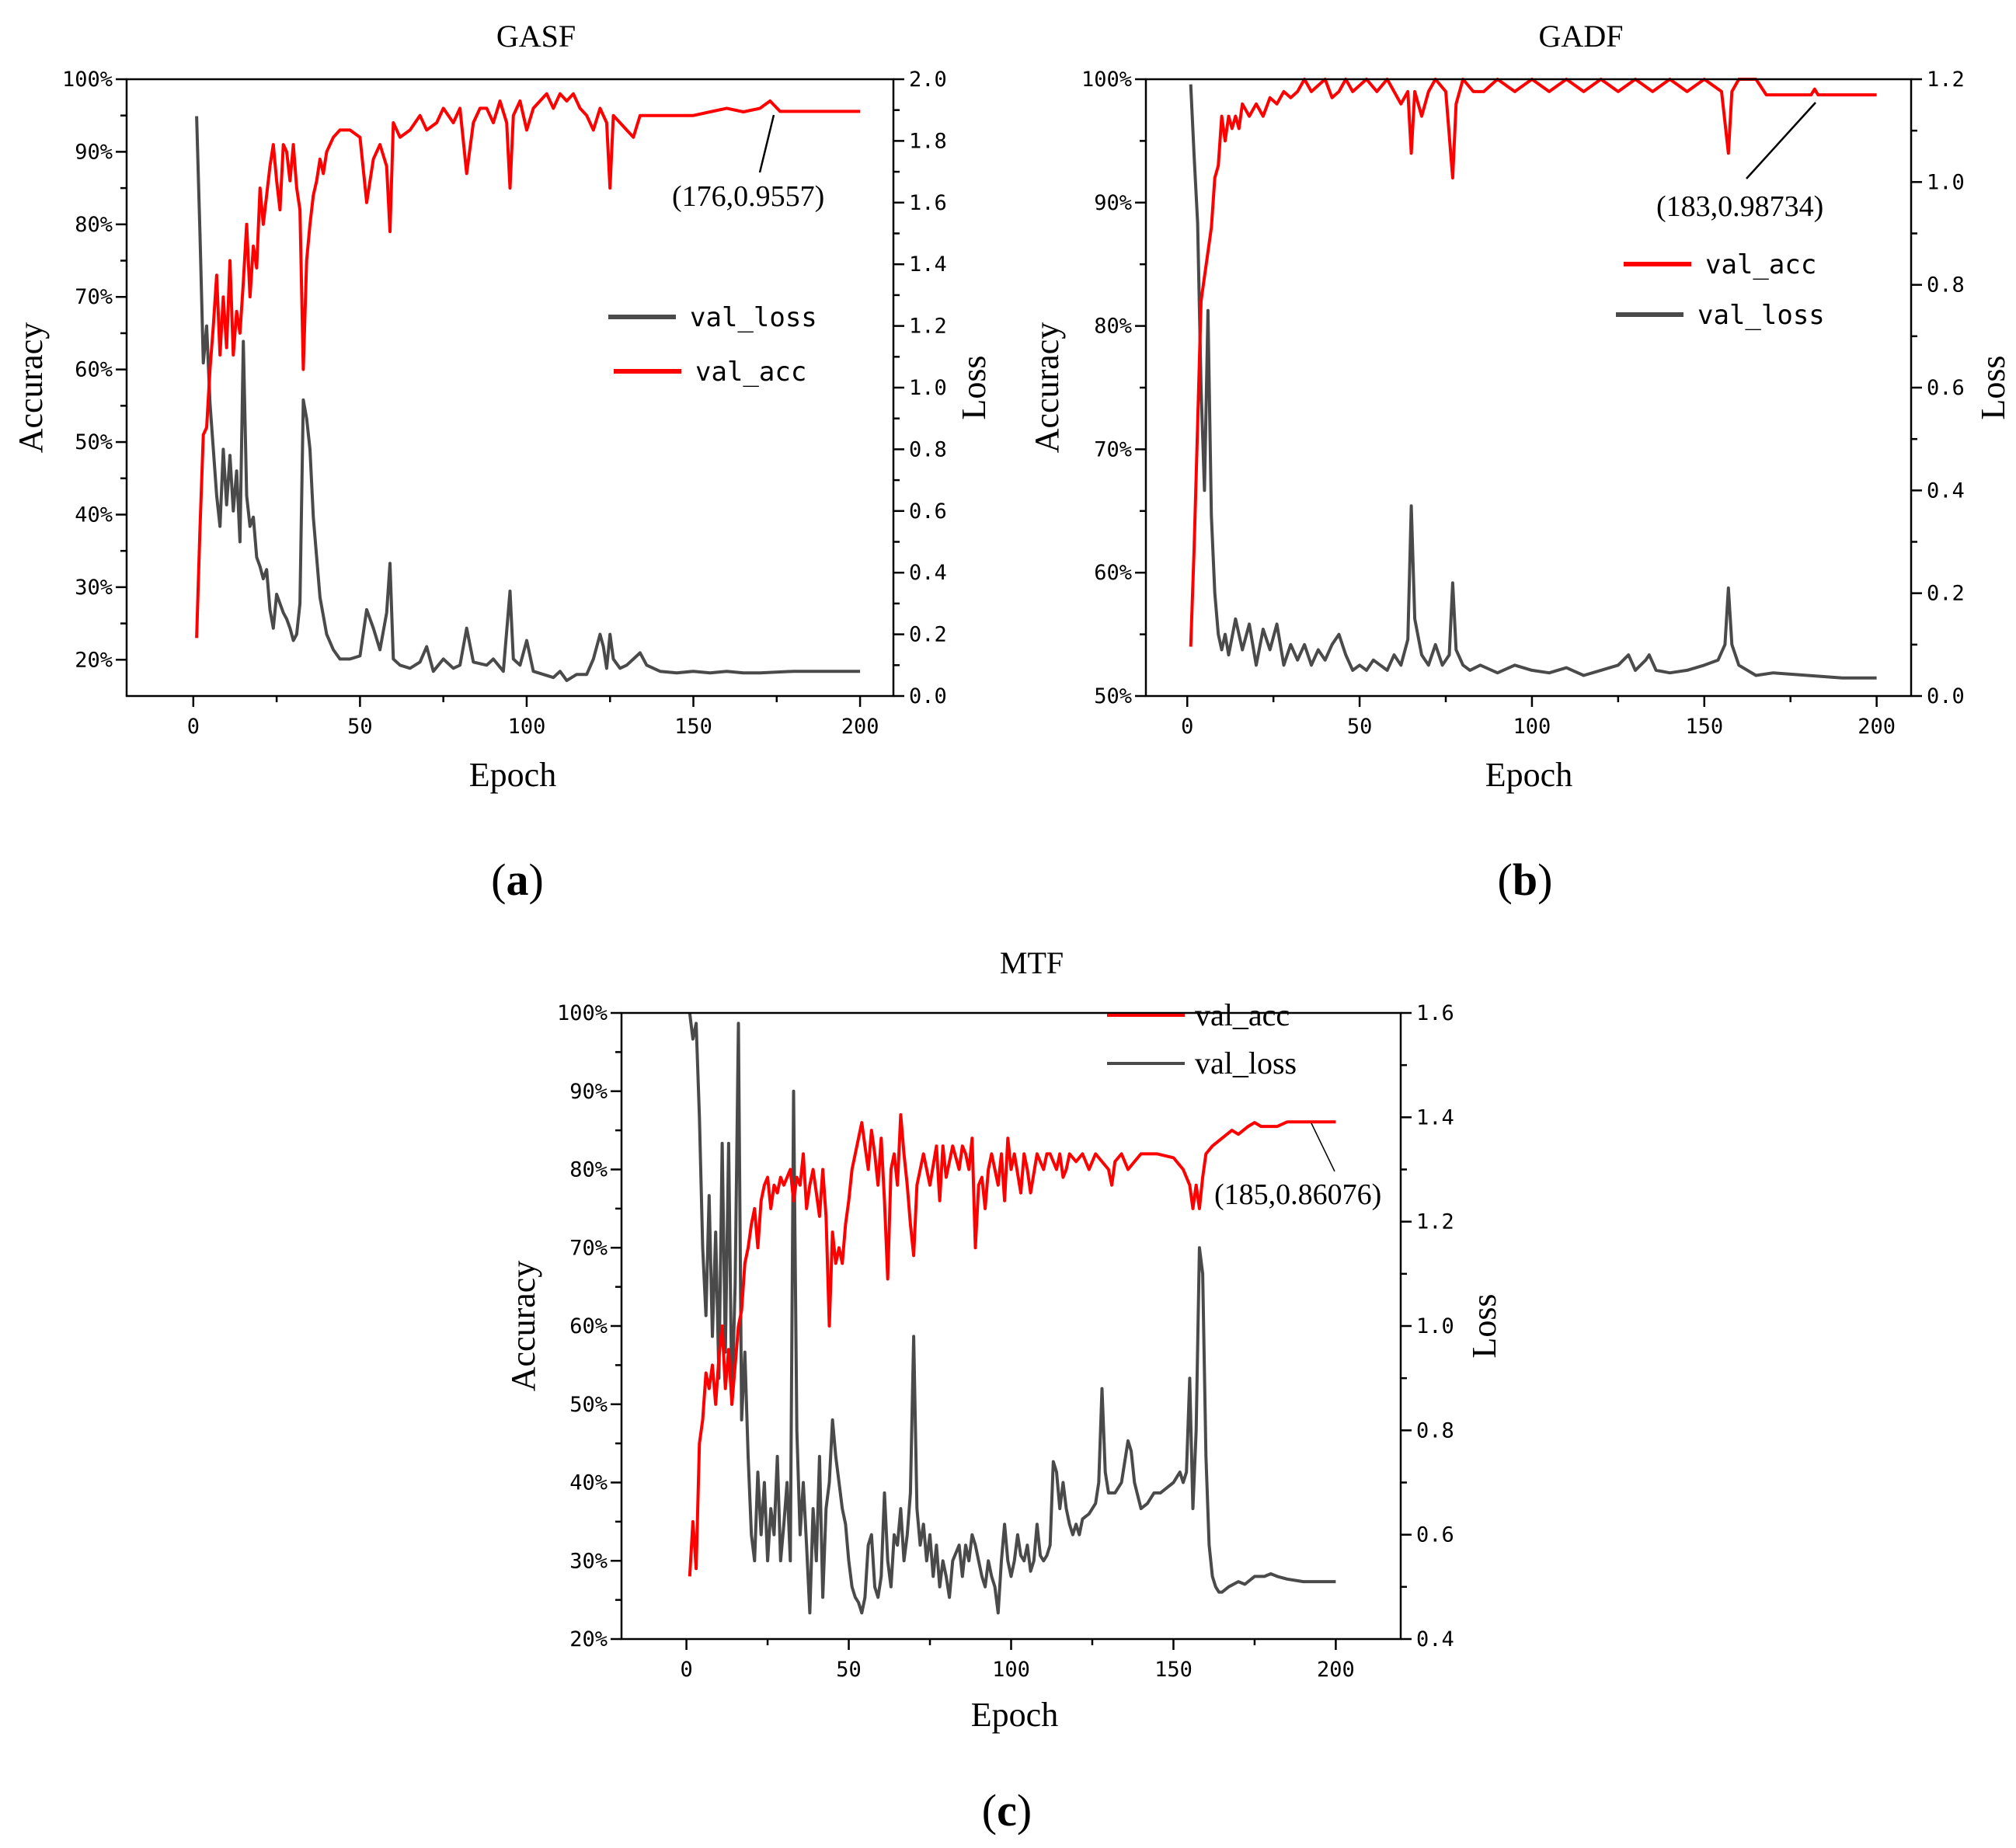 This screenshot has height=1848, width=2016. I want to click on y2-tick-label: 1.2, so click(1435, 1222).